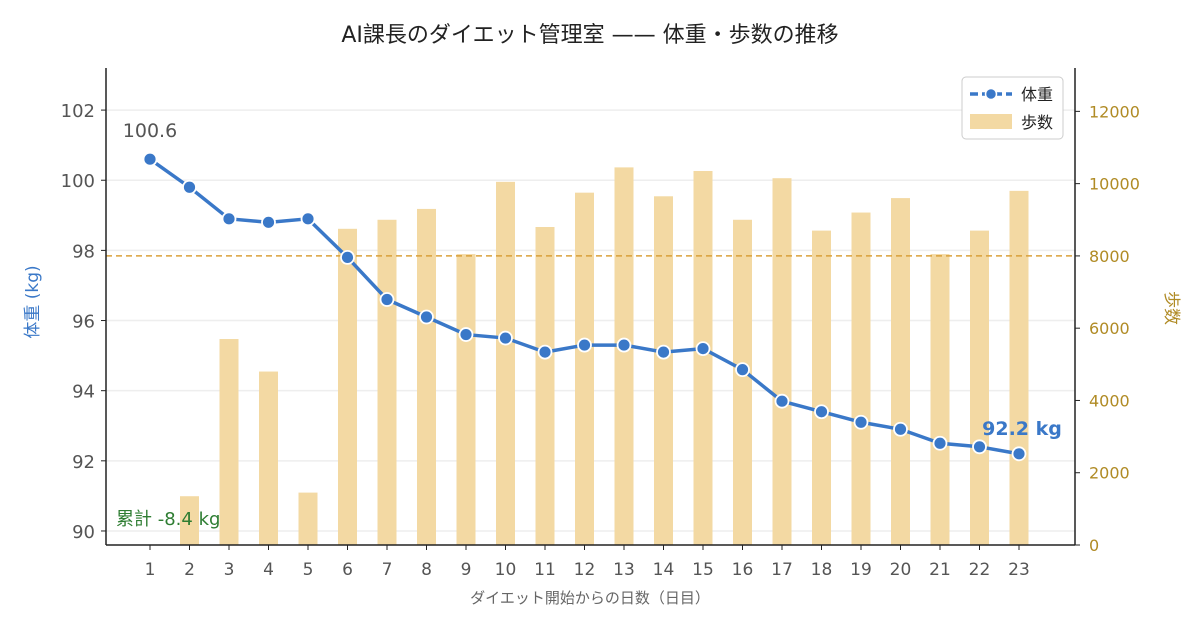 The height and width of the screenshot is (630, 1200). What do you see at coordinates (664, 570) in the screenshot?
I see `x-tick-label: 14` at bounding box center [664, 570].